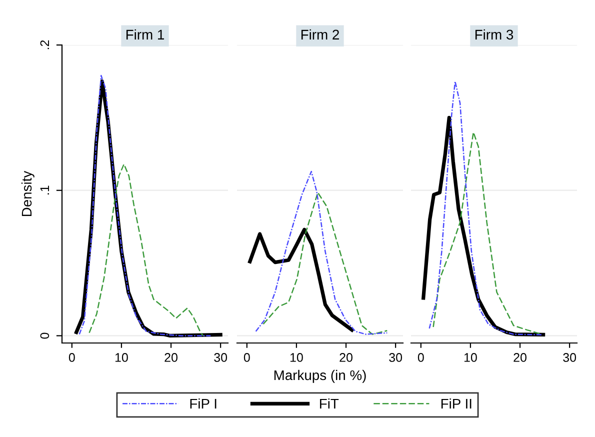 The image size is (595, 437). I want to click on x-axis-title: Markups (in %), so click(320, 376).